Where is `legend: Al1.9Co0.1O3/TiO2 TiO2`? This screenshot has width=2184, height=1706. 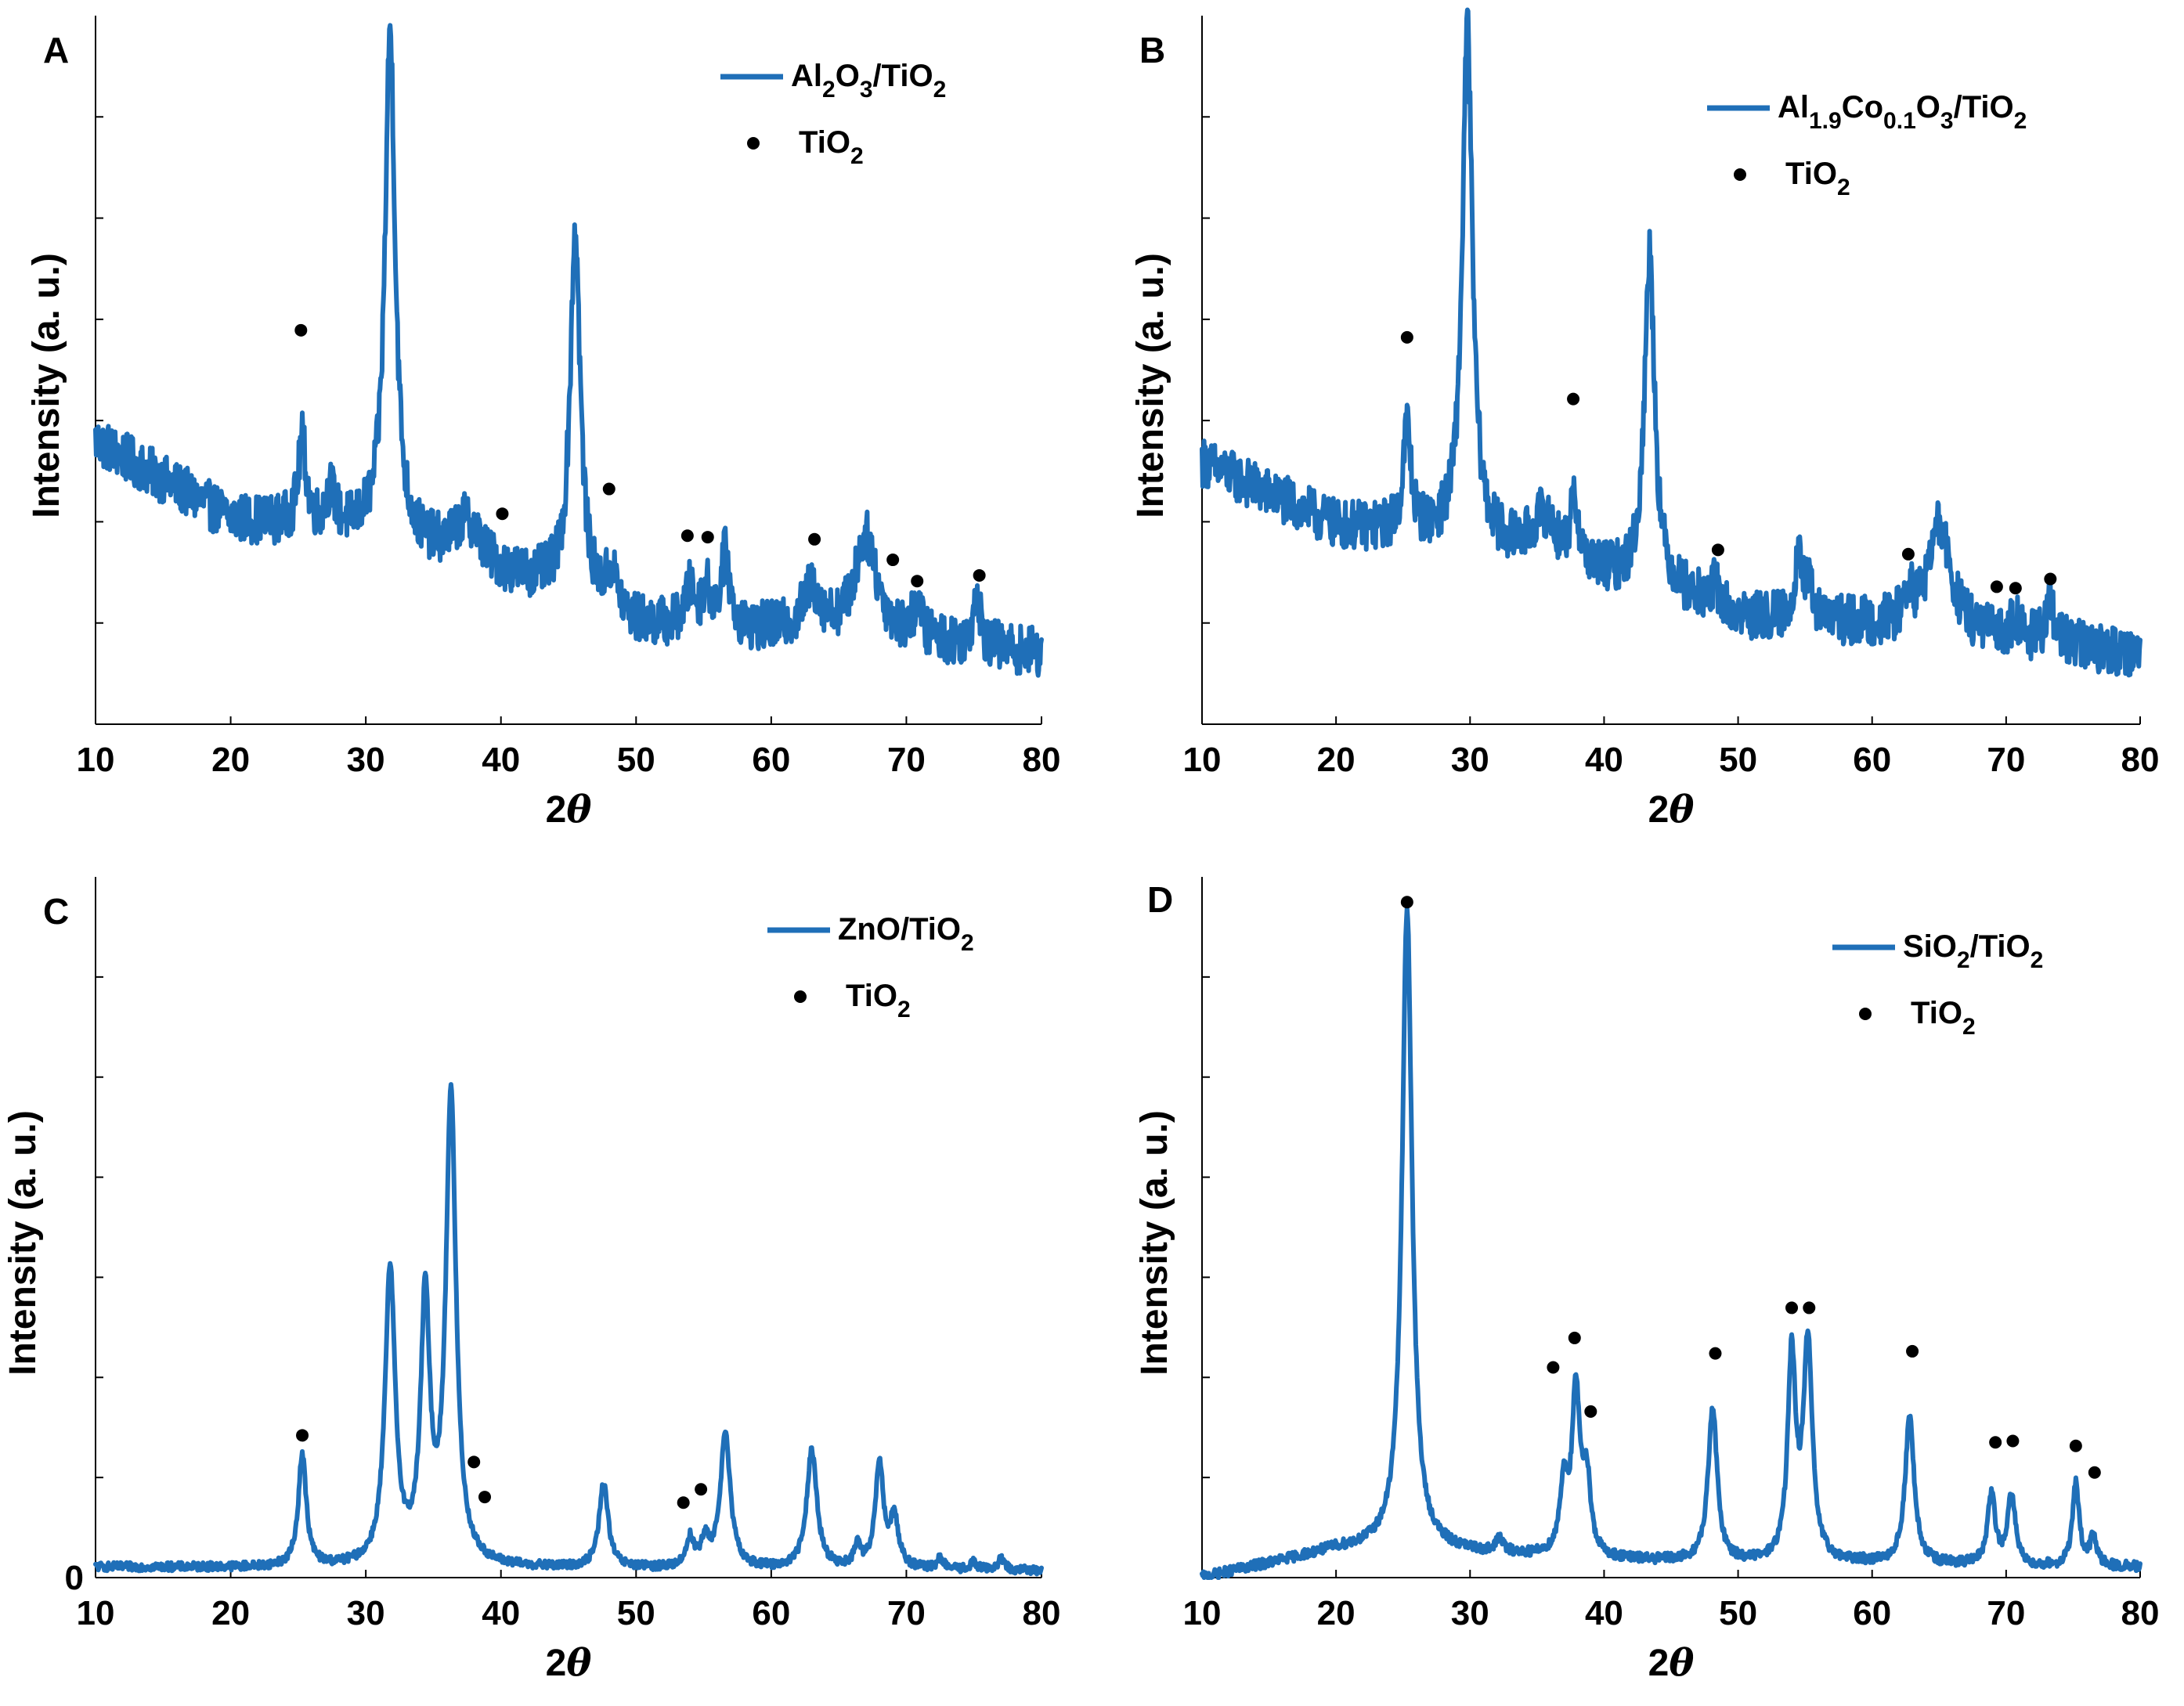 legend: Al1.9Co0.1O3/TiO2 TiO2 is located at coordinates (1867, 145).